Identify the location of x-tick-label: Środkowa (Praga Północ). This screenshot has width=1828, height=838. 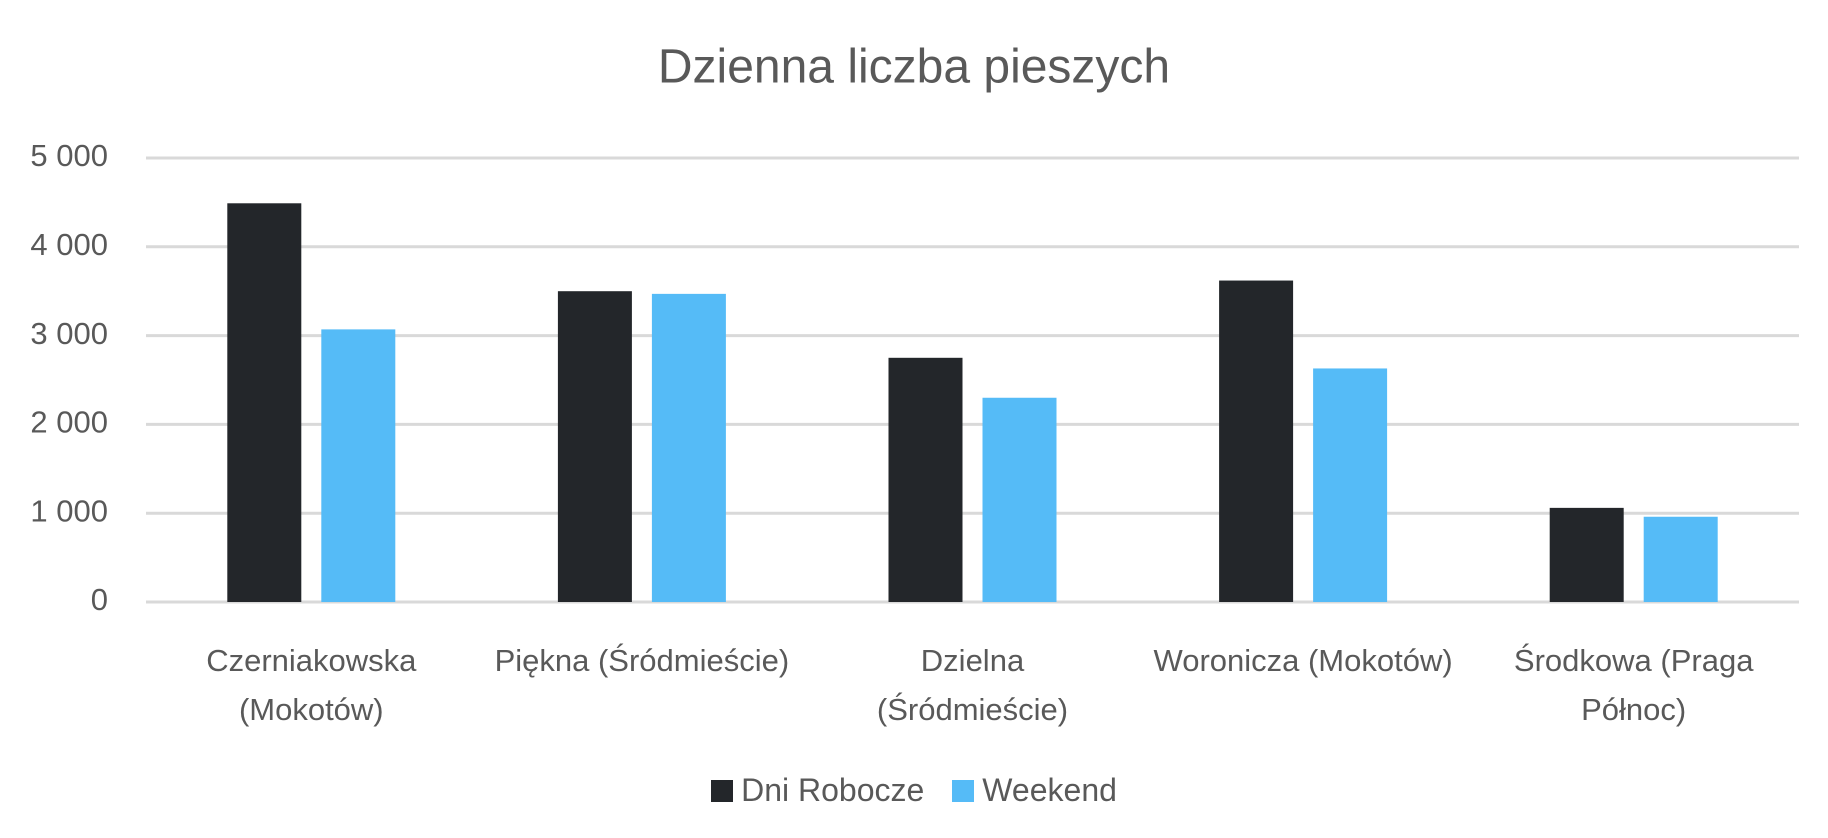
(1633, 685).